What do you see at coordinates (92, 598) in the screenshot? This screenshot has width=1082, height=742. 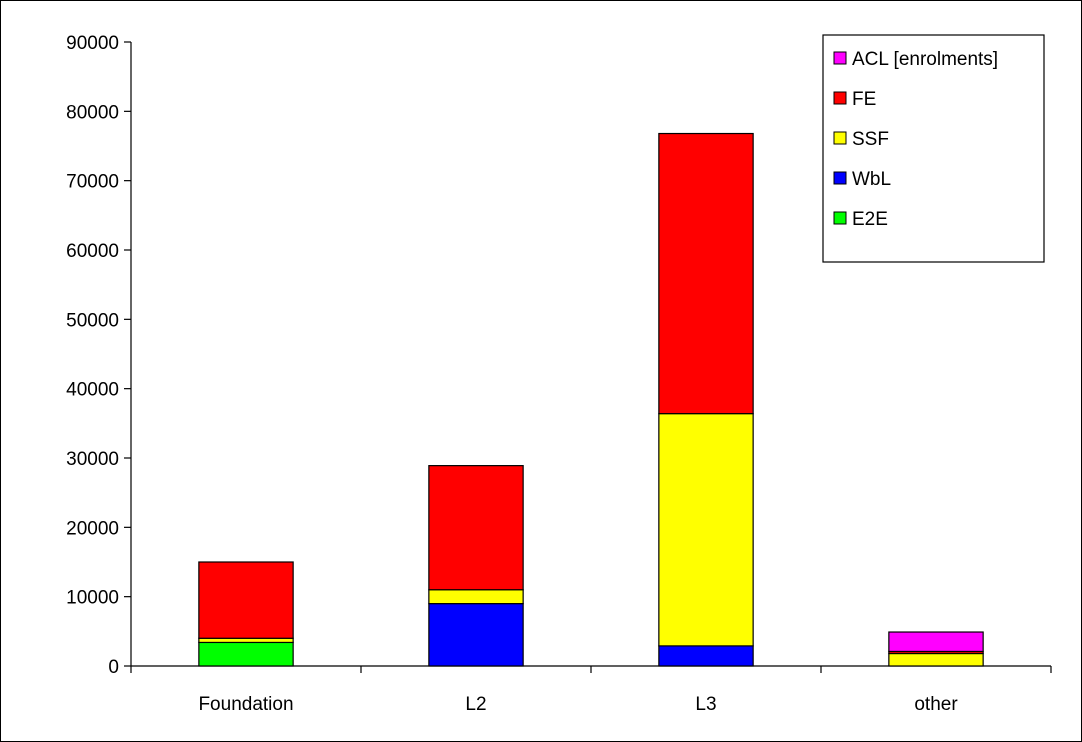 I see `y-tick-label: 10000` at bounding box center [92, 598].